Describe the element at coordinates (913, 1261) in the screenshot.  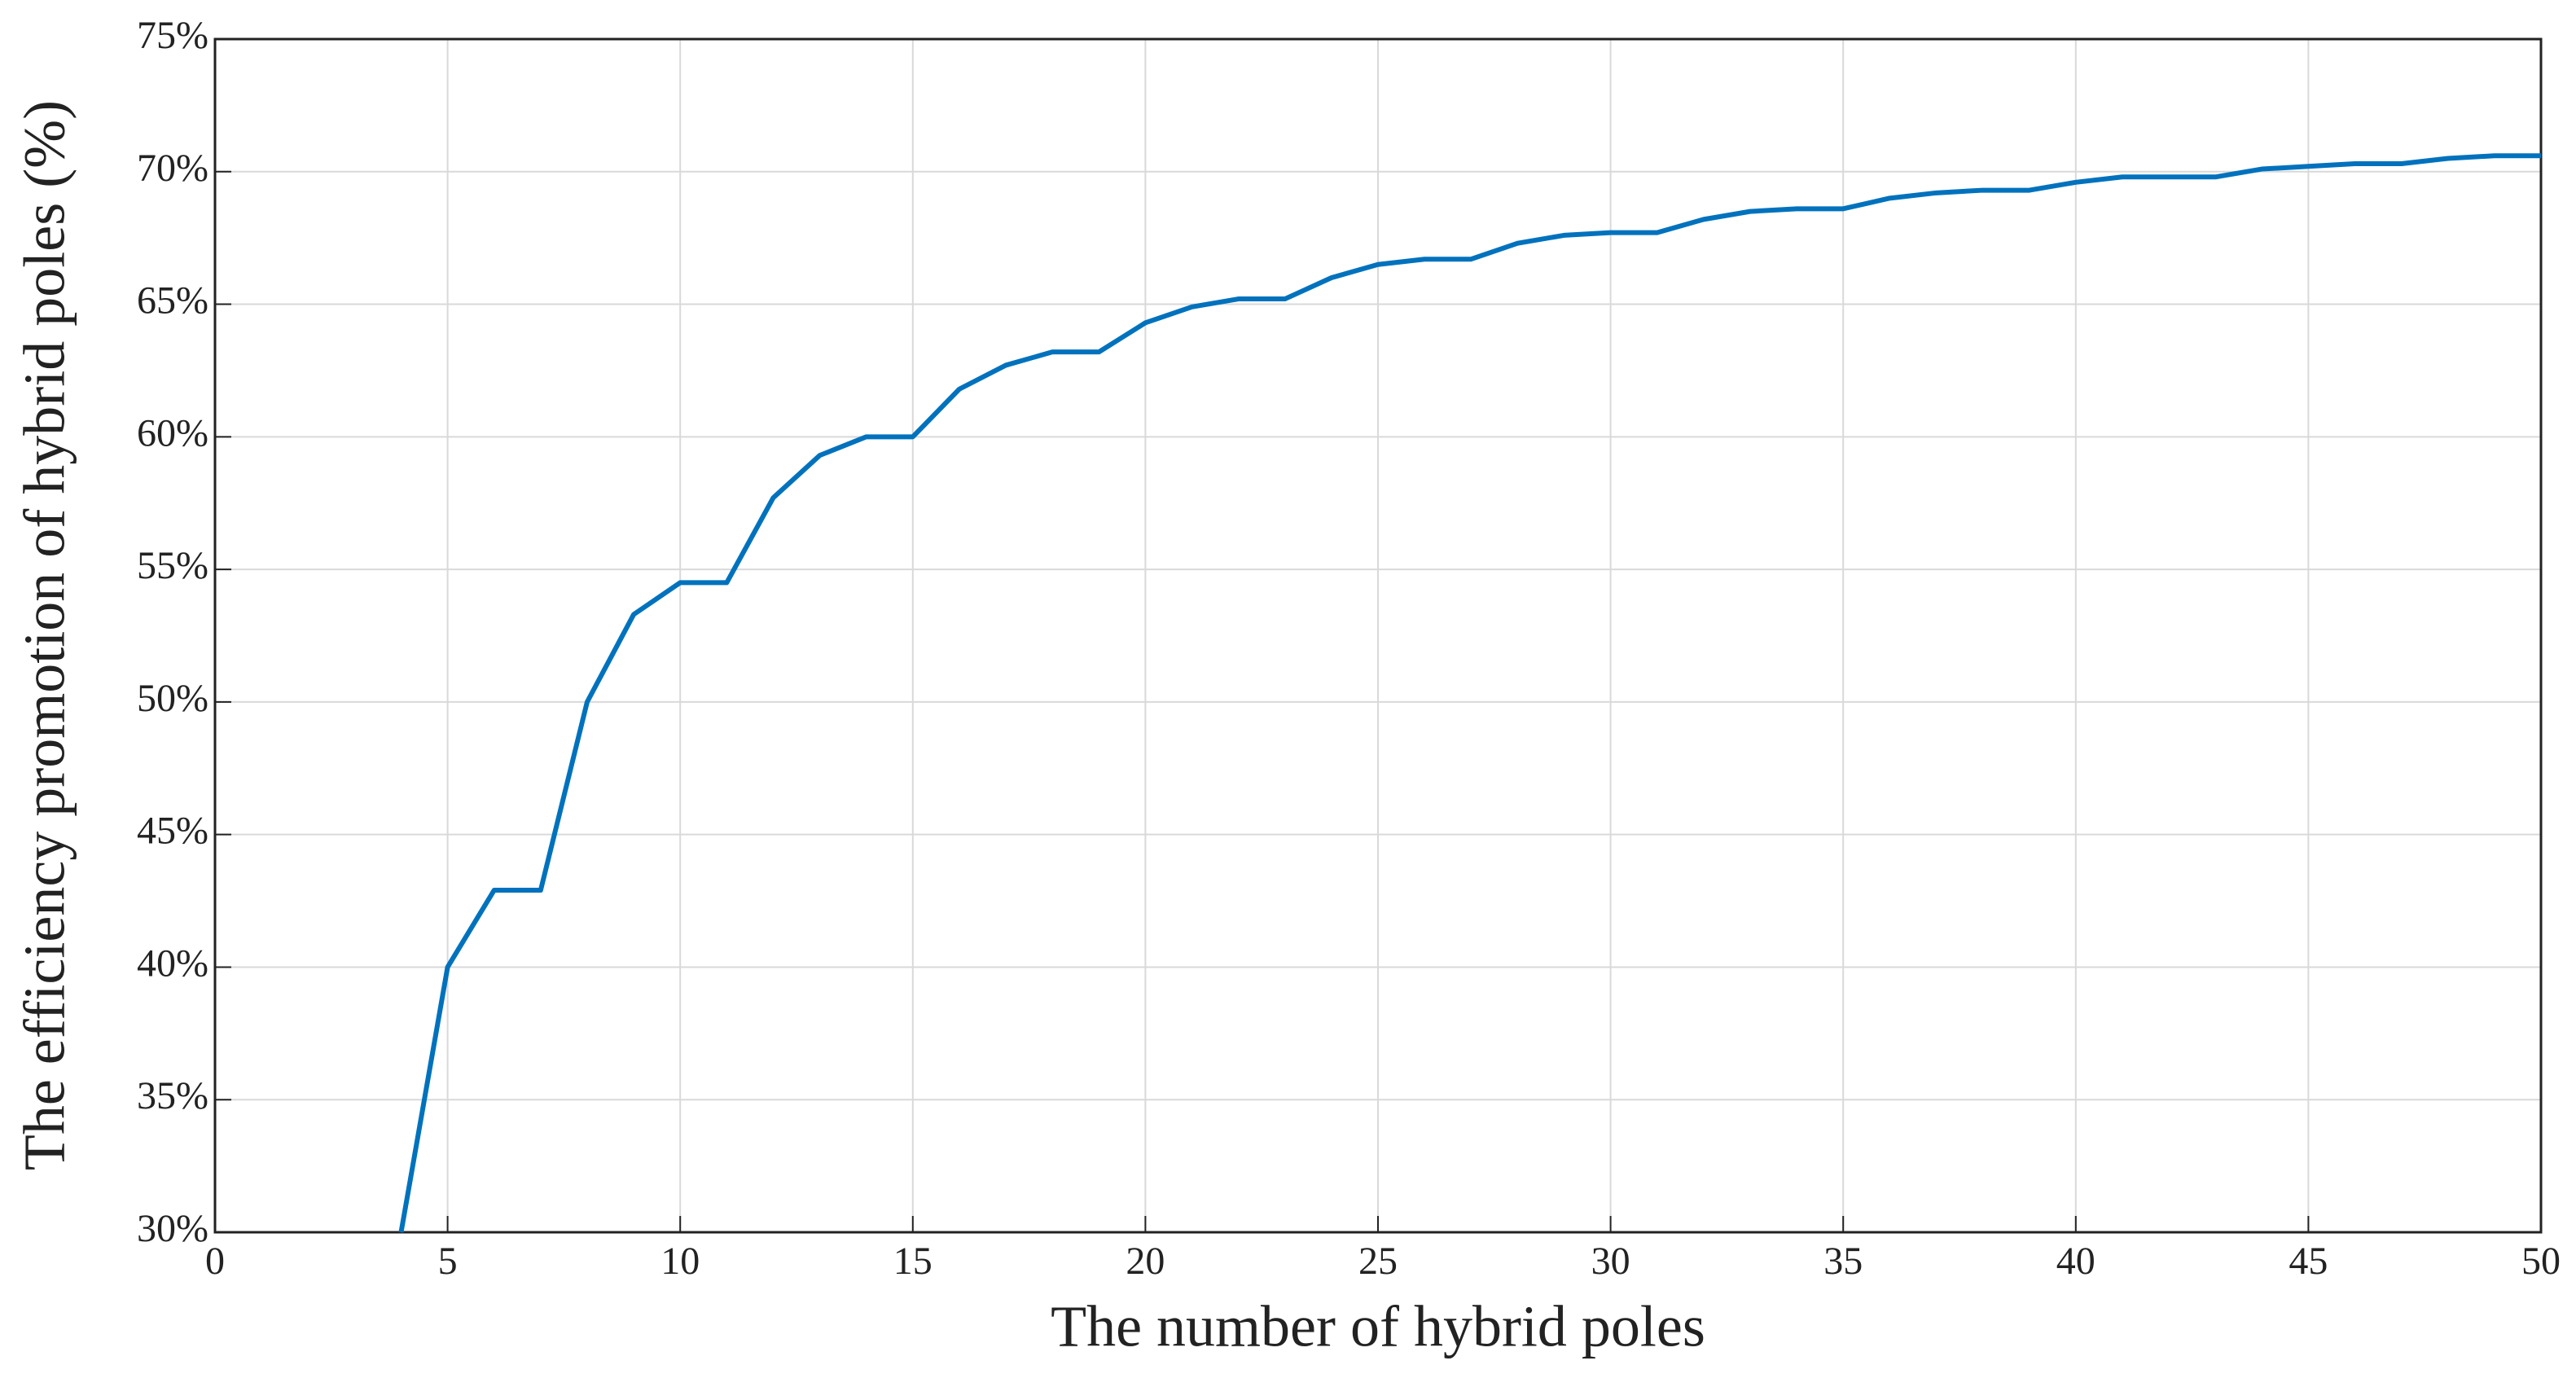
I see `x-tick-label: 15` at that location.